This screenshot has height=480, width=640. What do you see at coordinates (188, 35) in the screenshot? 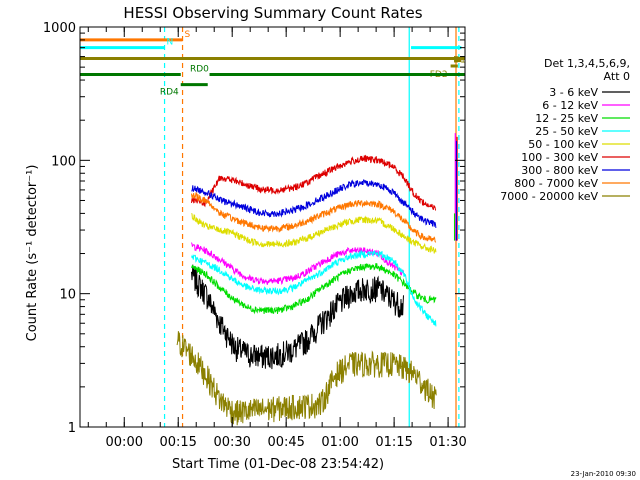
I see `flag-label-s: S` at bounding box center [188, 35].